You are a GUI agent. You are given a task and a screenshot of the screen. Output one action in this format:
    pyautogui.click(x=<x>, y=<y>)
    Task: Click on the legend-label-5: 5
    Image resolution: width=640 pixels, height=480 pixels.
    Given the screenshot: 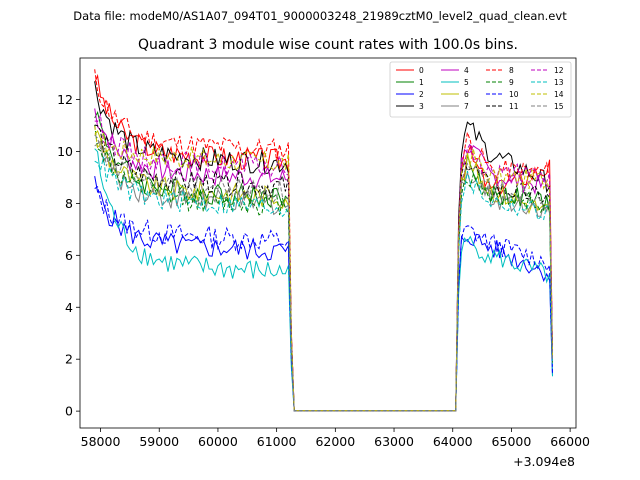 What is the action you would take?
    pyautogui.click(x=466, y=82)
    